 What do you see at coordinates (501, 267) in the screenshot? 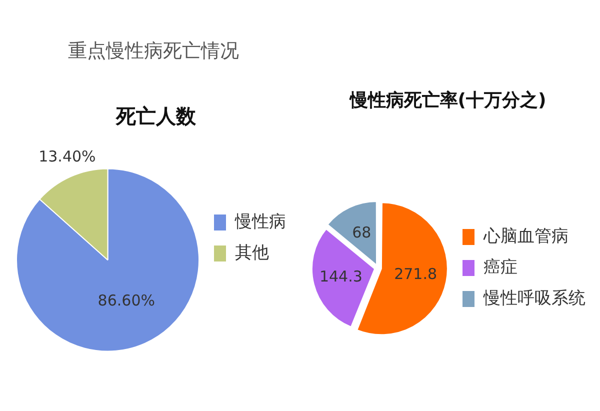
I see `legend-label: 癌症` at bounding box center [501, 267].